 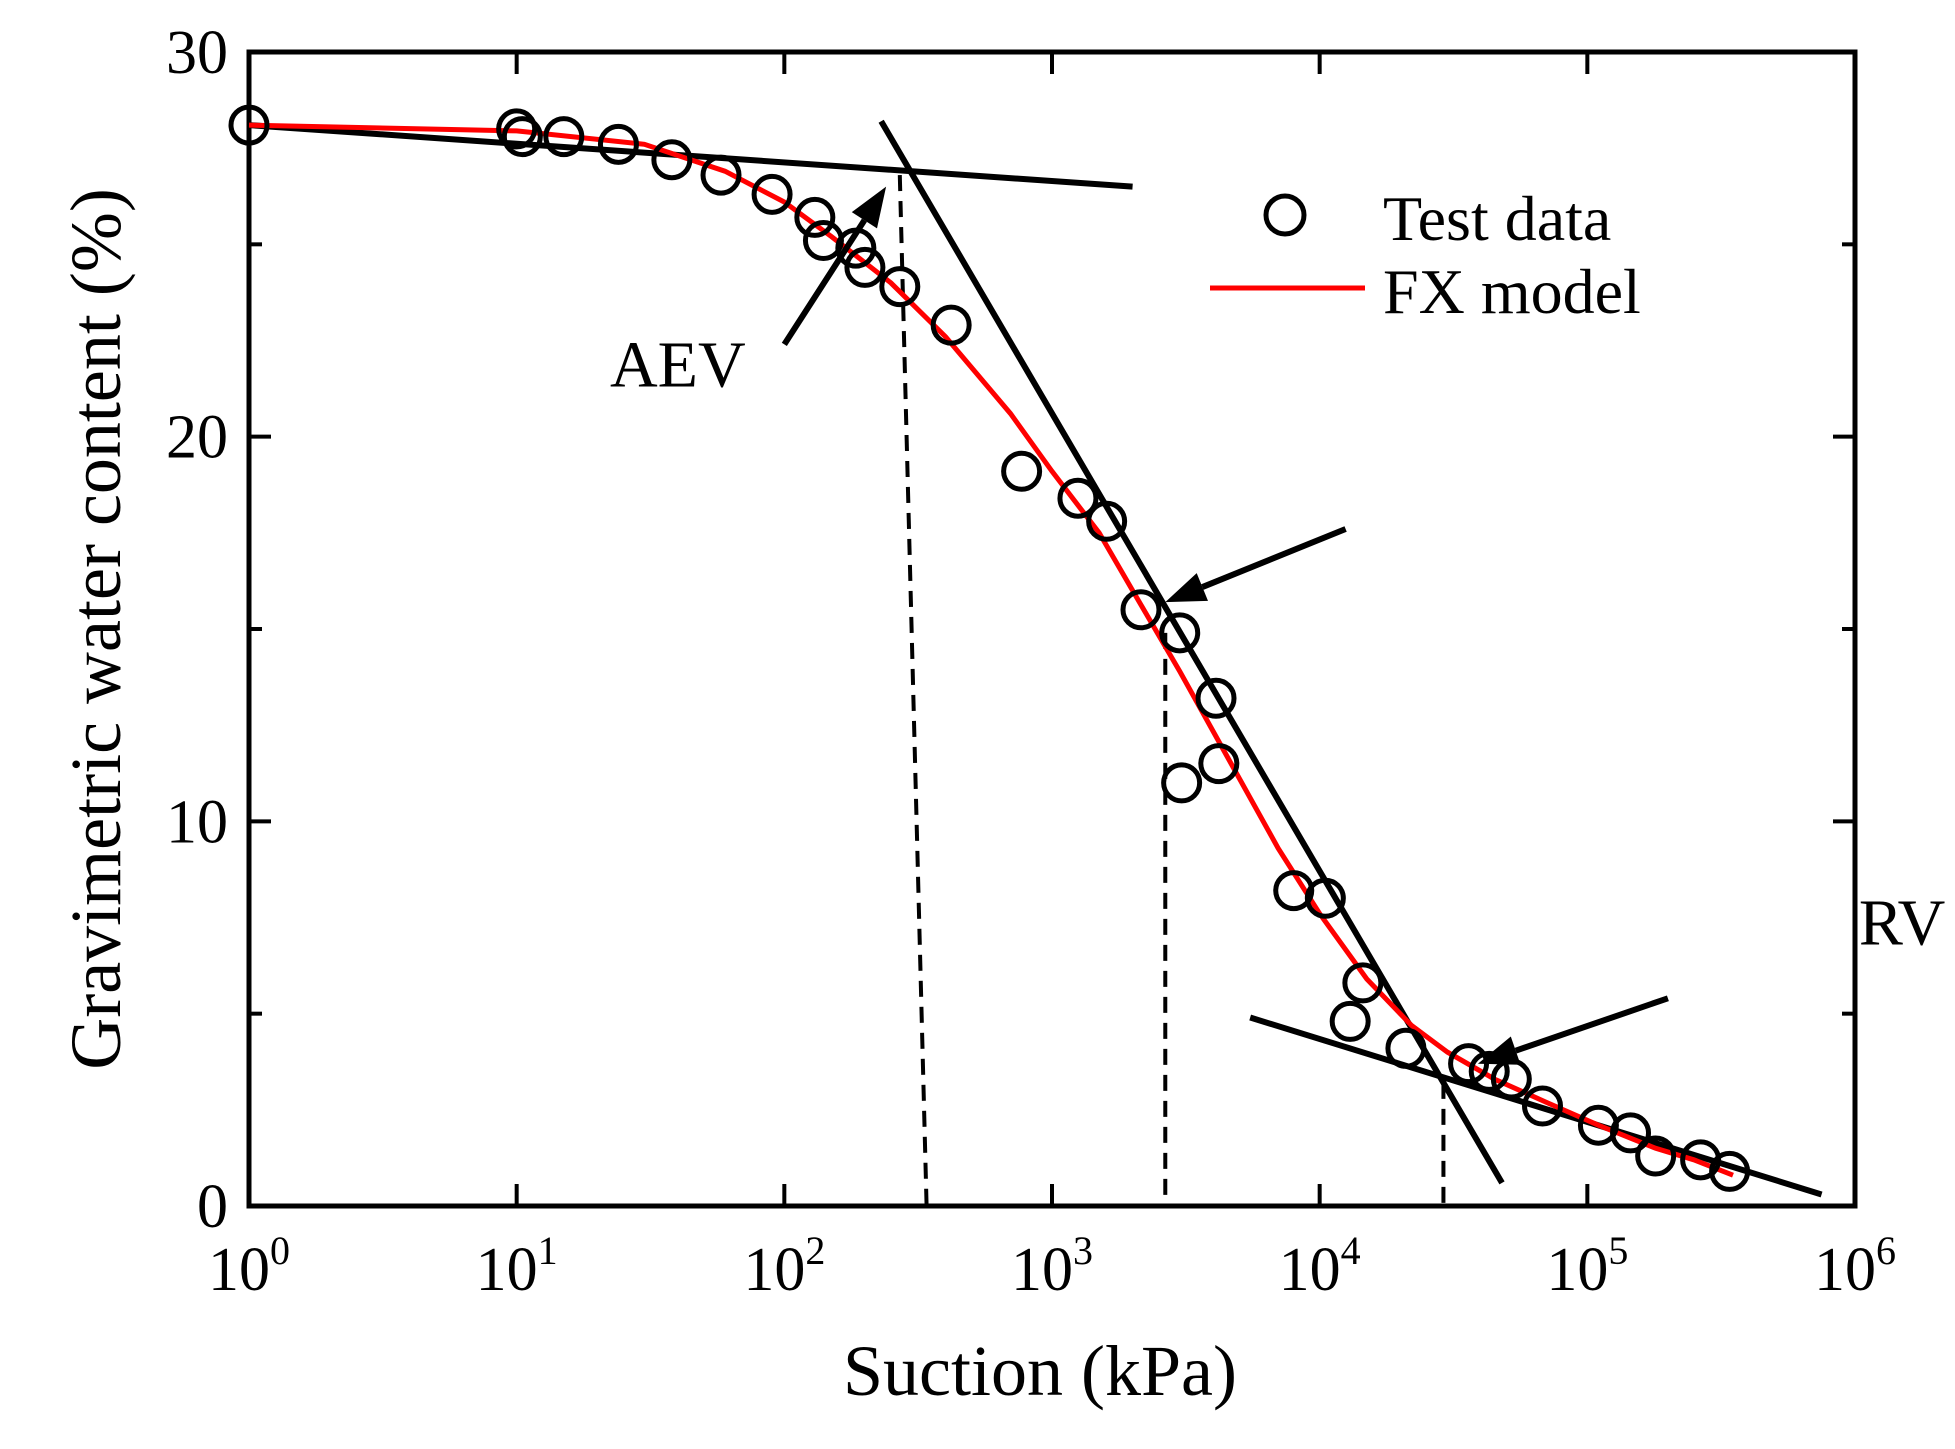 I want to click on rv-annotation-arrow-shaft, so click(x=1591, y=1024).